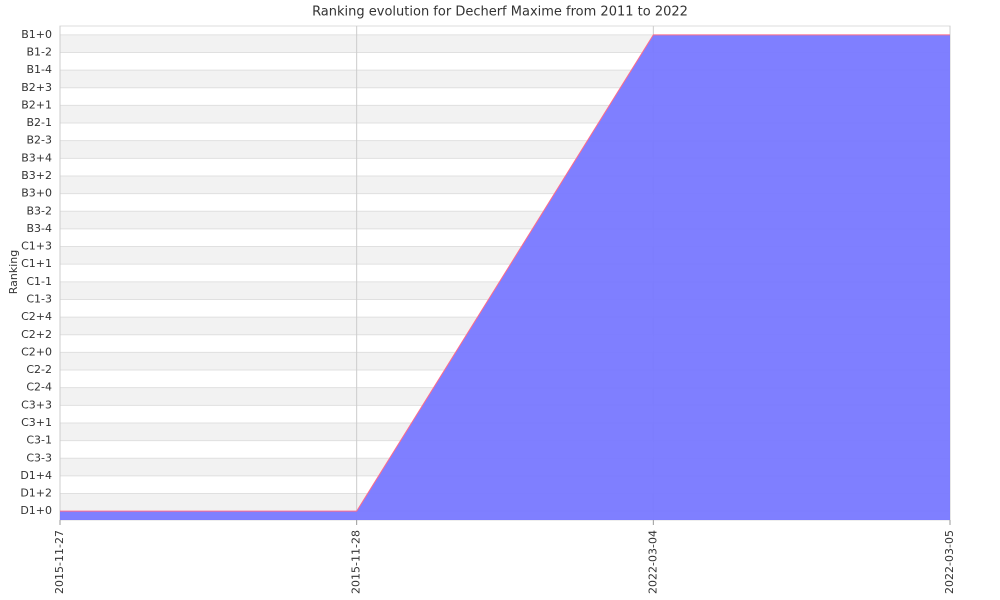 The width and height of the screenshot is (1000, 600). What do you see at coordinates (36, 334) in the screenshot?
I see `y-tick-label: C2+2` at bounding box center [36, 334].